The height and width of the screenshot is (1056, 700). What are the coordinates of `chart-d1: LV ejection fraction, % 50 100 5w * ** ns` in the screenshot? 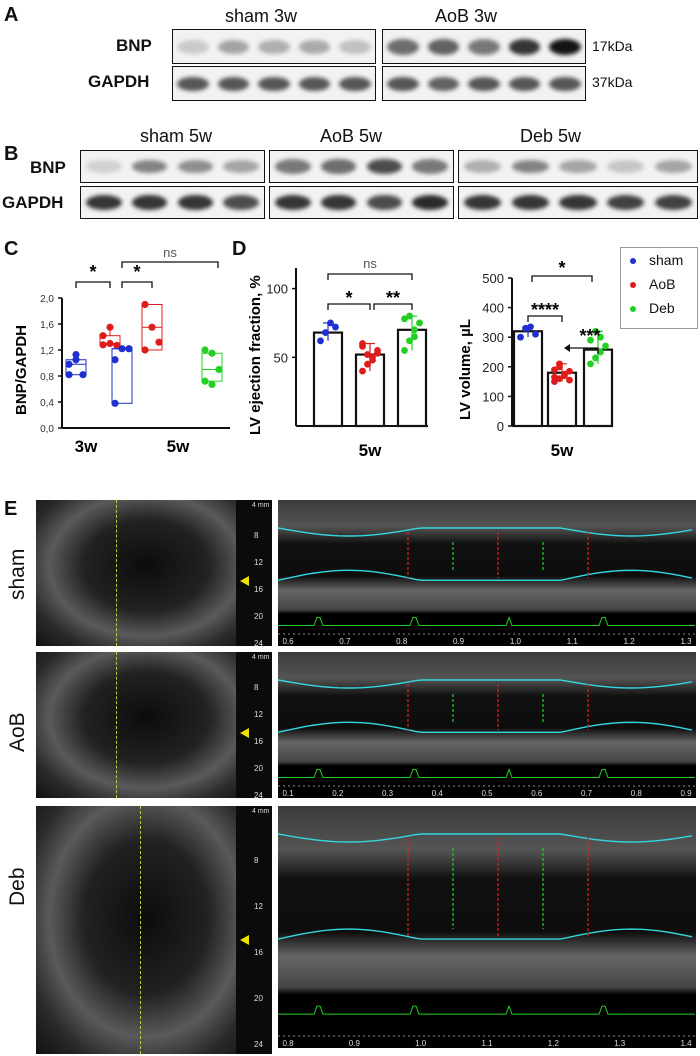 It's located at (337, 358).